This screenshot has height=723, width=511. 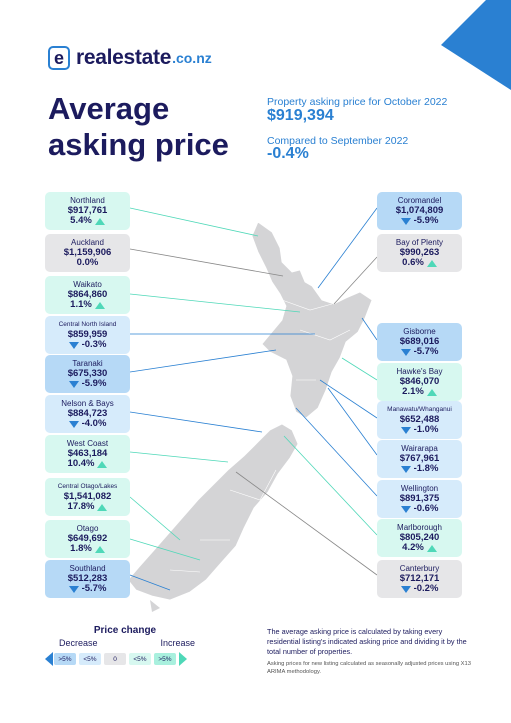 I want to click on legend-bucket-zero: 0, so click(x=115, y=659).